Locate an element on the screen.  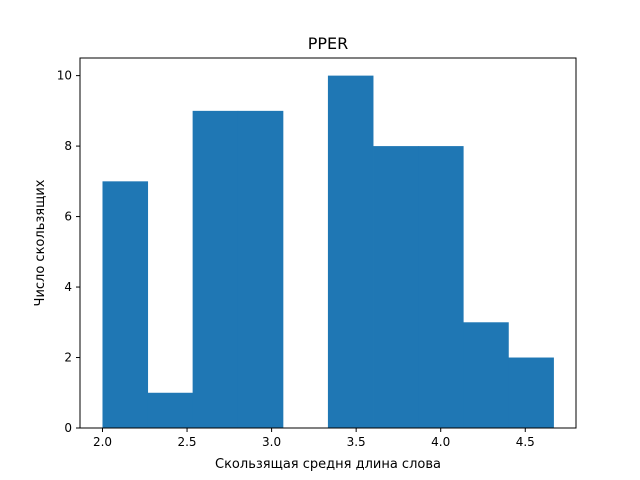
x-axis-label: Скользящая средня длина слова is located at coordinates (328, 464).